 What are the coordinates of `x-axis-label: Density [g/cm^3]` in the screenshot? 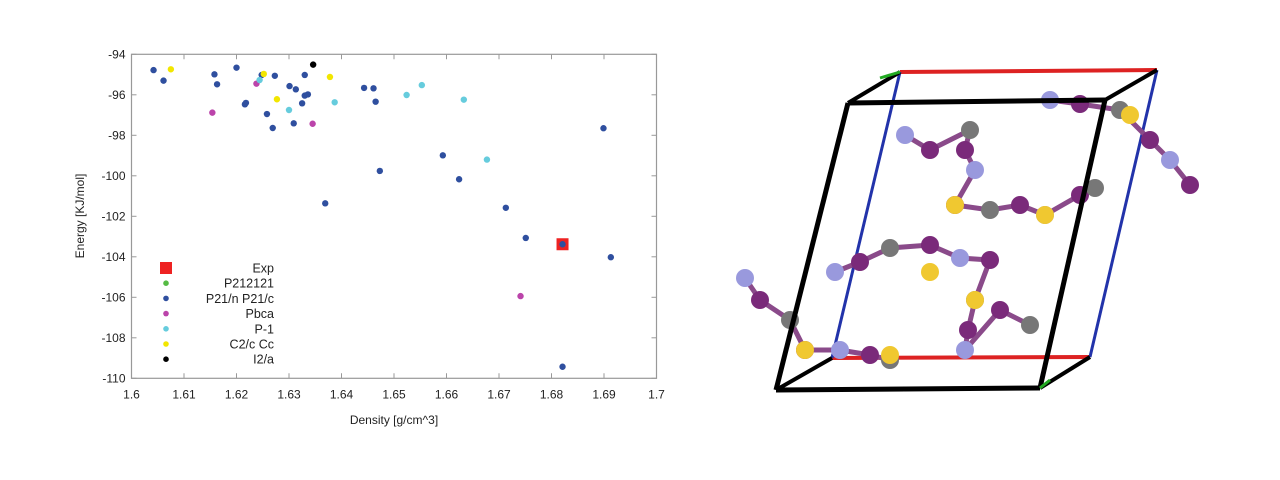 It's located at (394, 420).